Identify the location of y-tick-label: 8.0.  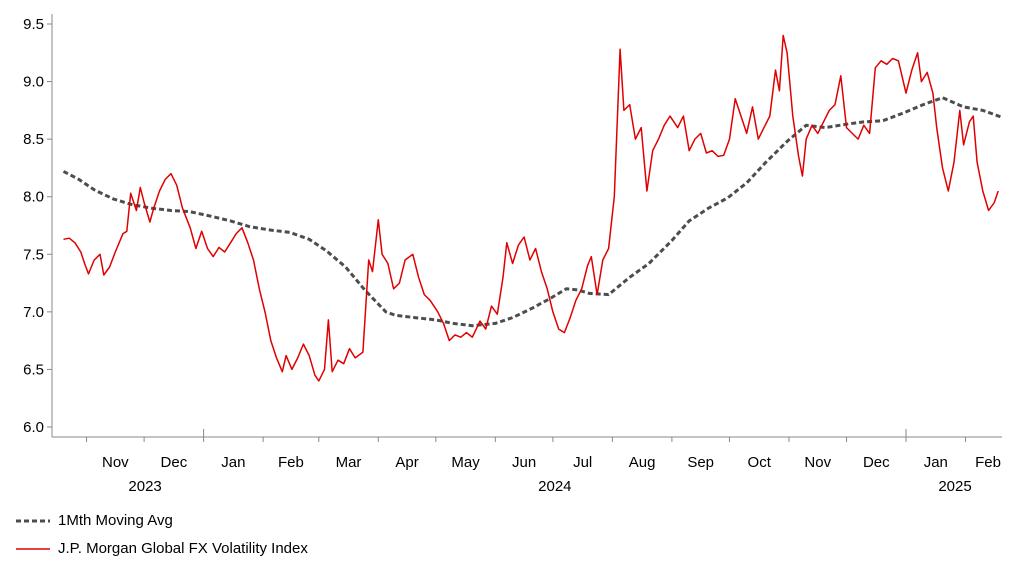
(33, 197).